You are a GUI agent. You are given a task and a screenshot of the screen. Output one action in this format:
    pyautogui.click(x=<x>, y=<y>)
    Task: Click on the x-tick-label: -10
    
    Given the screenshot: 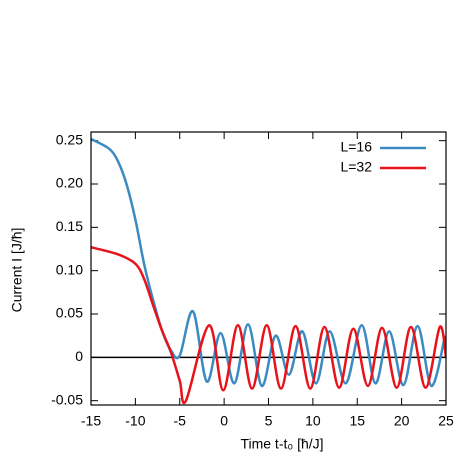 What is the action you would take?
    pyautogui.click(x=135, y=421)
    